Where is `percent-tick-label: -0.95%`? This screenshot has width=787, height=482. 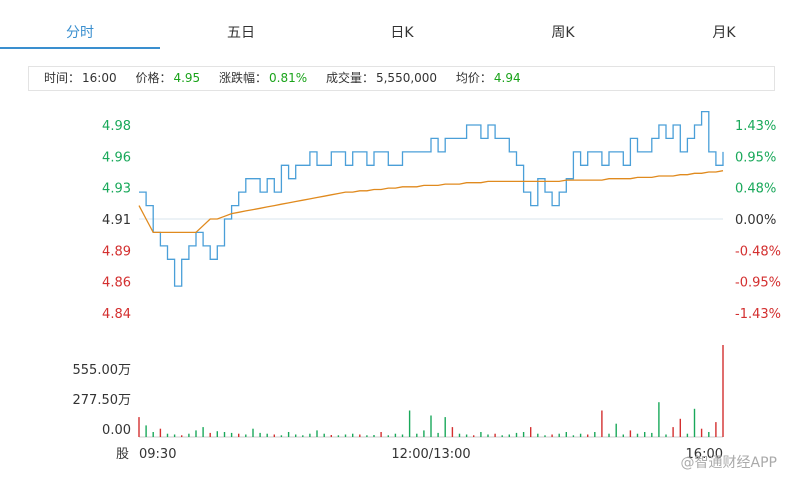
percent-tick-label: -0.95% is located at coordinates (758, 283).